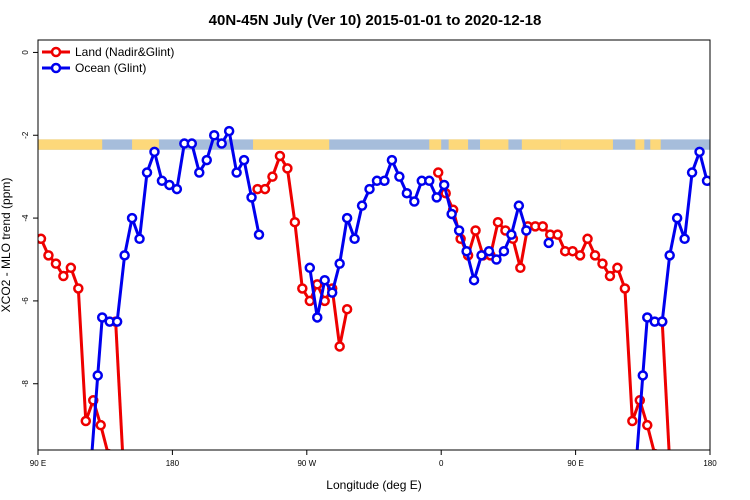 This screenshot has height=500, width=750. I want to click on x-tick-label: 180, so click(710, 463).